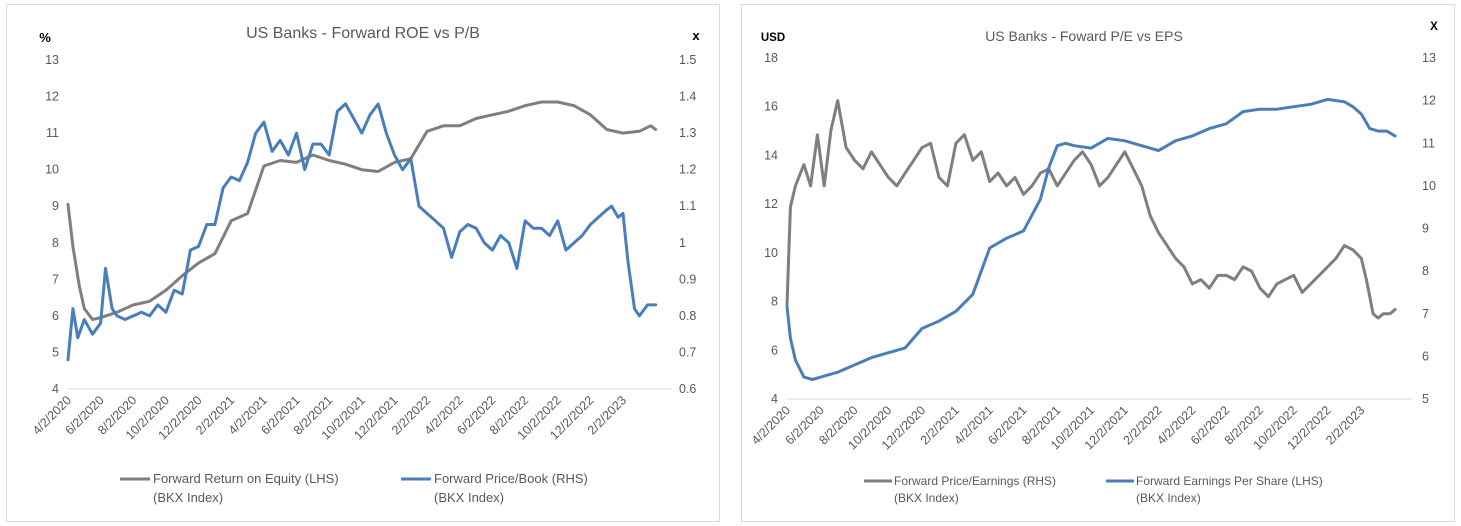 This screenshot has width=1461, height=526. What do you see at coordinates (687, 170) in the screenshot?
I see `right-tick-label: 1.2` at bounding box center [687, 170].